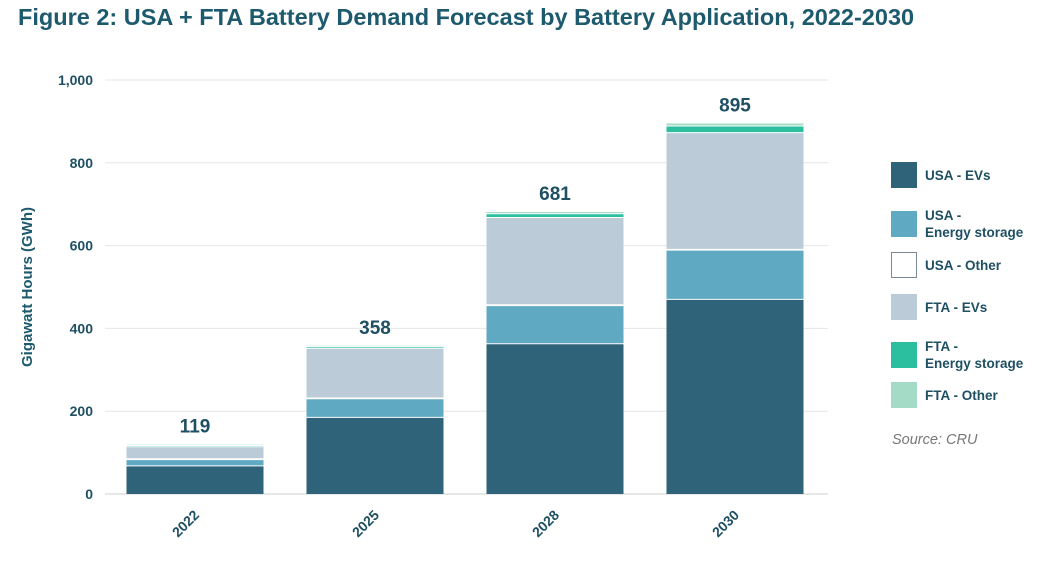 This screenshot has width=1063, height=566. What do you see at coordinates (555, 194) in the screenshot?
I see `total-label: 681` at bounding box center [555, 194].